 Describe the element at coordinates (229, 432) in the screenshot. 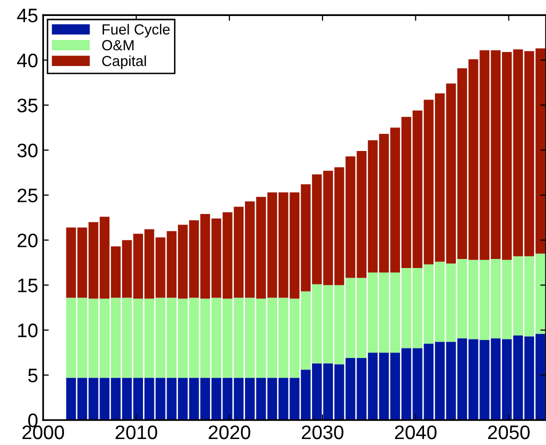

I see `x-tick-label: 2020` at that location.